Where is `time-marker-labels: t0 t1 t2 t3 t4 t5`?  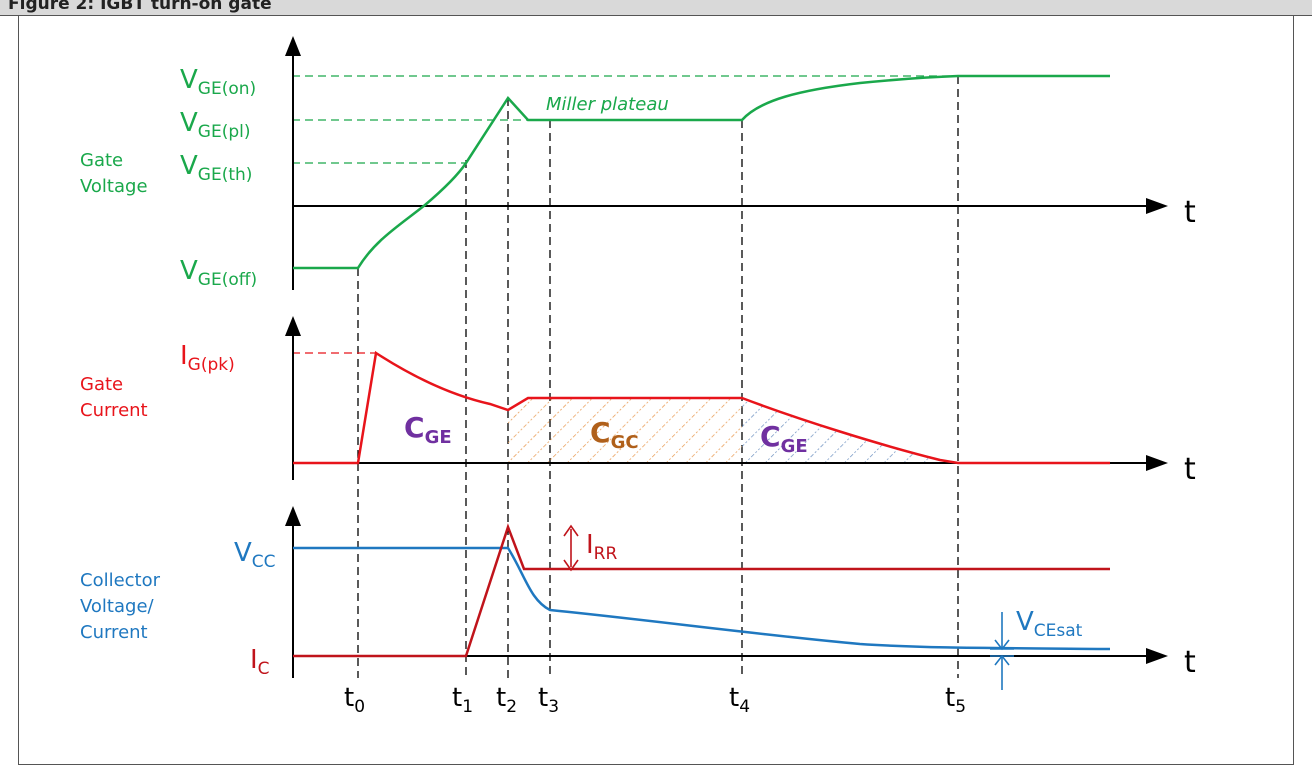 time-marker-labels: t0 t1 t2 t3 t4 t5 is located at coordinates (655, 700).